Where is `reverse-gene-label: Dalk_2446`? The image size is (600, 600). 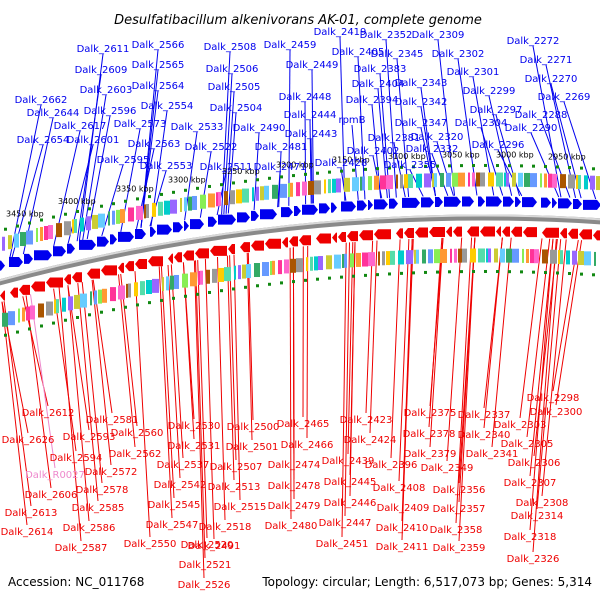 reverse-gene-label: Dalk_2446 is located at coordinates (350, 503).